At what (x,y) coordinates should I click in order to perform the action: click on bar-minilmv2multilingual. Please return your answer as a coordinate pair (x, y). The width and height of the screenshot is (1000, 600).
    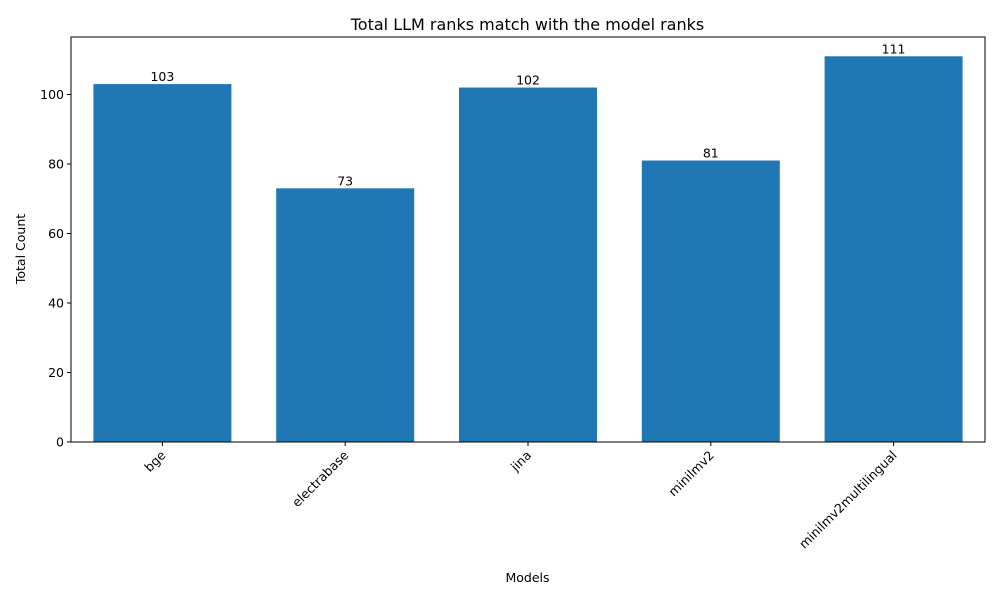
    Looking at the image, I should click on (893, 249).